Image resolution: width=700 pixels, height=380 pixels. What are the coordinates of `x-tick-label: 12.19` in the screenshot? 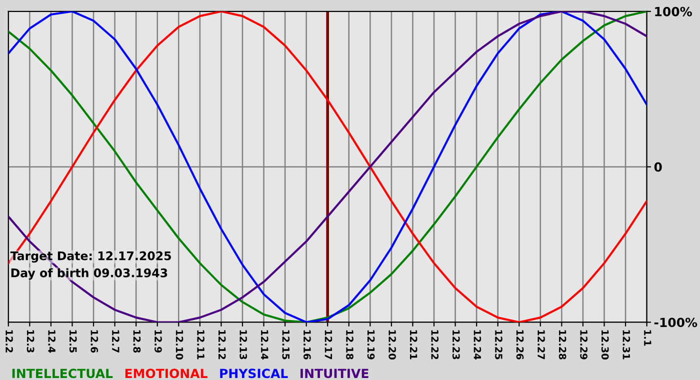 It's located at (371, 345).